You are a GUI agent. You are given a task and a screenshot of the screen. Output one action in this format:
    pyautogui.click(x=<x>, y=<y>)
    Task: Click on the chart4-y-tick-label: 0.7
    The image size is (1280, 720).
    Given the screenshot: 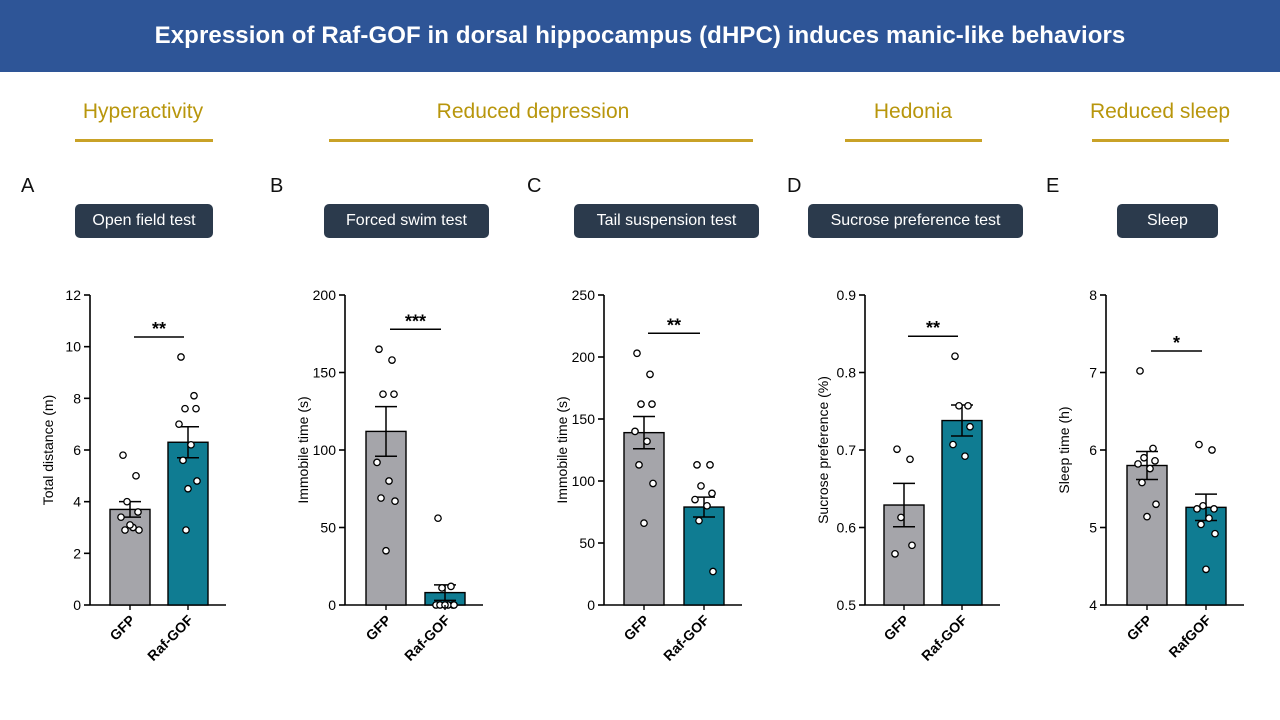 What is the action you would take?
    pyautogui.click(x=847, y=450)
    